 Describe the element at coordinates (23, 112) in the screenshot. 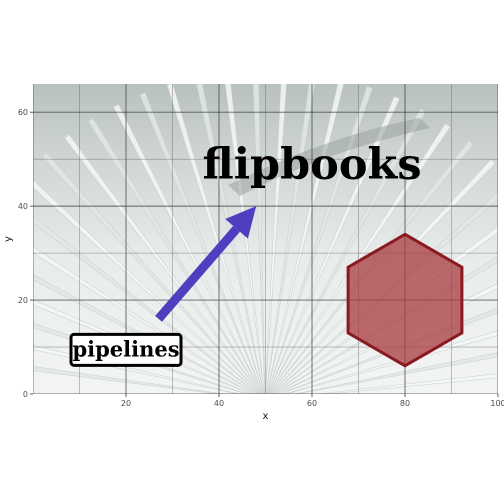

I see `y-tick-label: 60` at that location.